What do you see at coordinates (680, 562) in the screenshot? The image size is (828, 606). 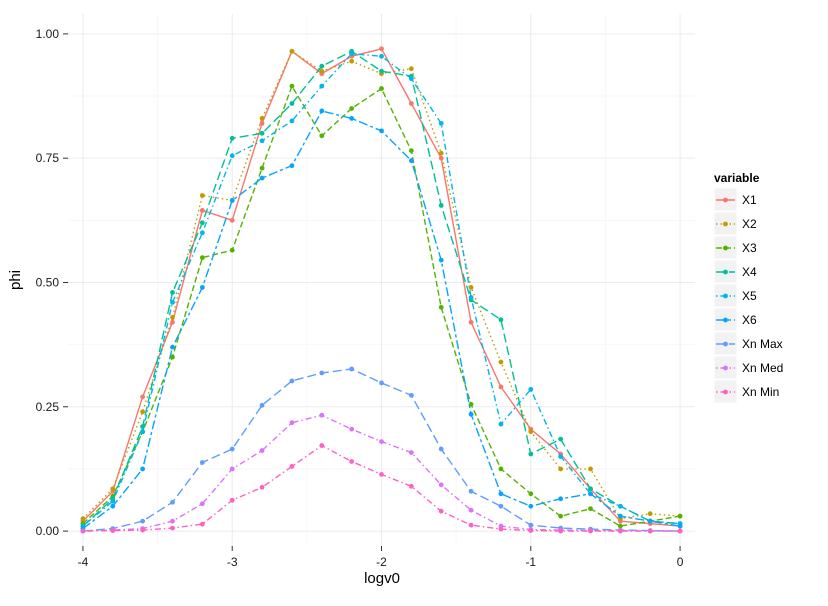 I see `x-tick-label: 0` at bounding box center [680, 562].